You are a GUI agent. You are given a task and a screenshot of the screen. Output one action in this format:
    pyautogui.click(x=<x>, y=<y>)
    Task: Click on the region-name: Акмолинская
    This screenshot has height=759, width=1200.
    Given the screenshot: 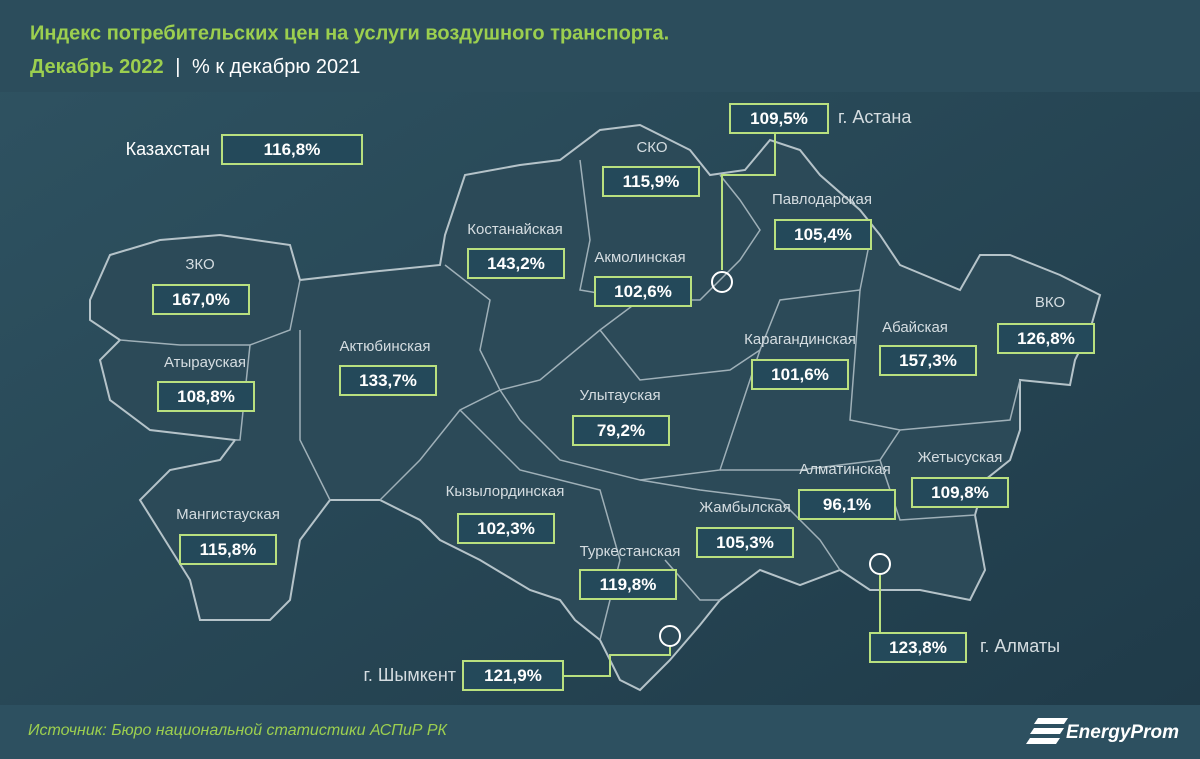 What is the action you would take?
    pyautogui.click(x=639, y=257)
    